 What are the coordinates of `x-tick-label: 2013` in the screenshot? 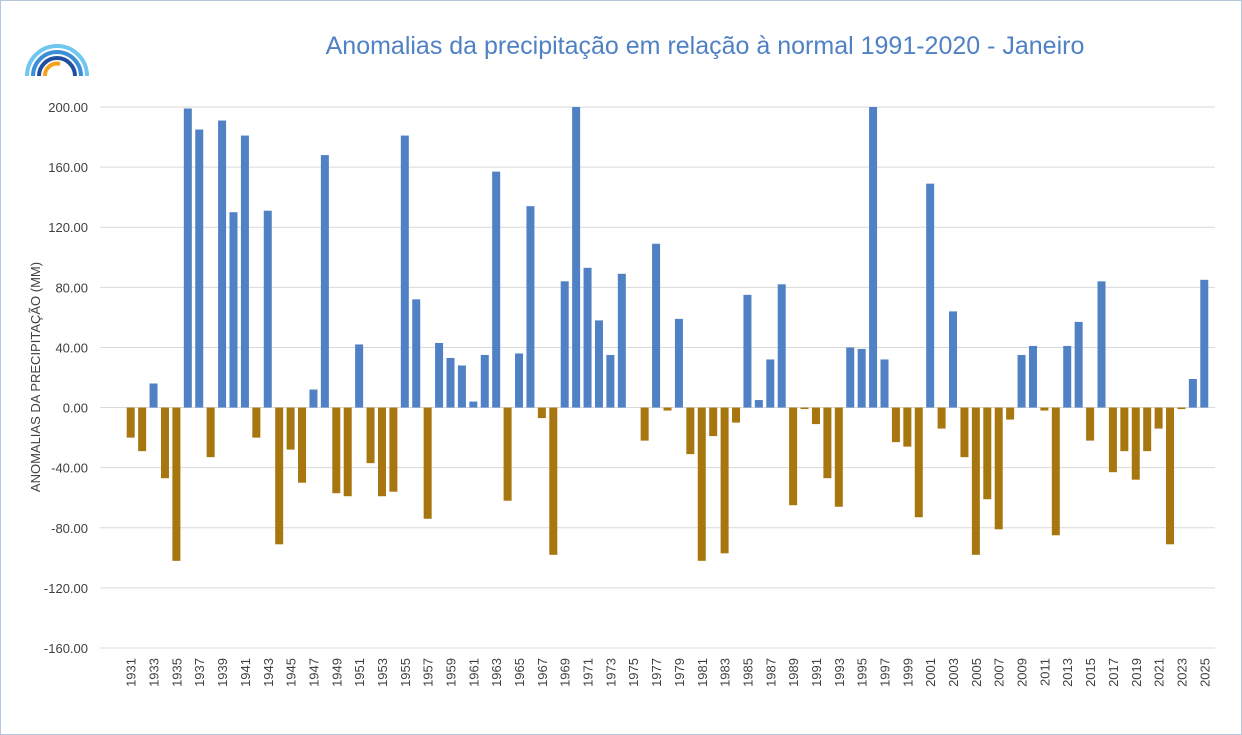 It's located at (1067, 672).